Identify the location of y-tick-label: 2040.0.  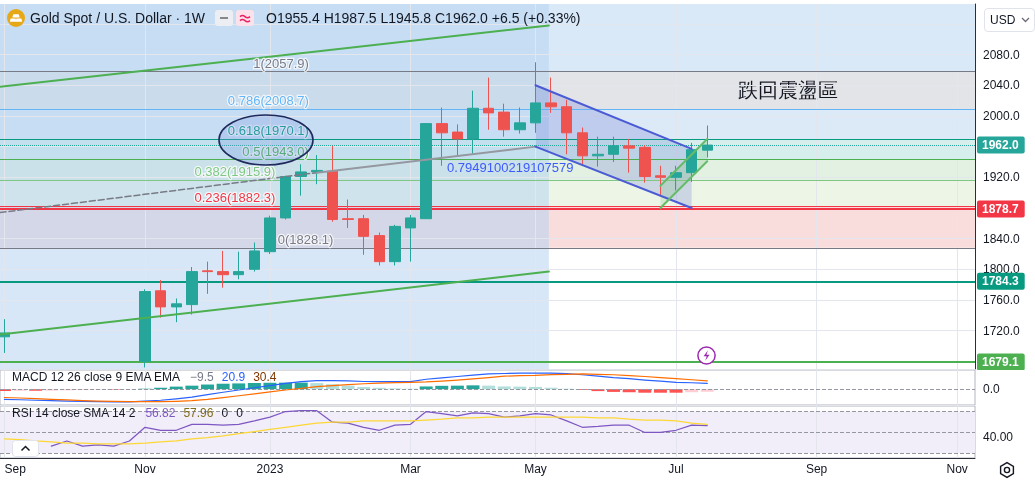
(1002, 85).